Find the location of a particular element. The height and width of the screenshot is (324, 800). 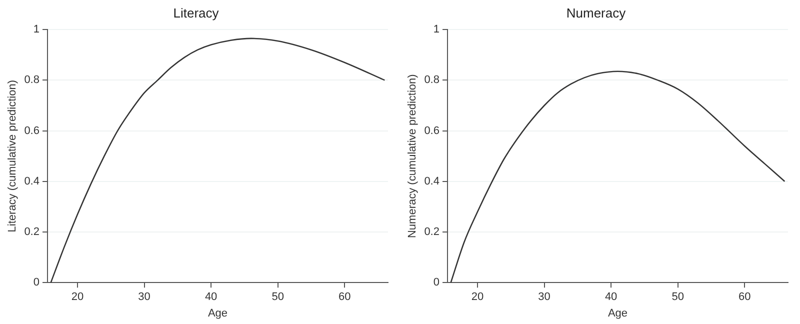

y-axis-title: Literacy (cumulative prediction) is located at coordinates (12, 156).